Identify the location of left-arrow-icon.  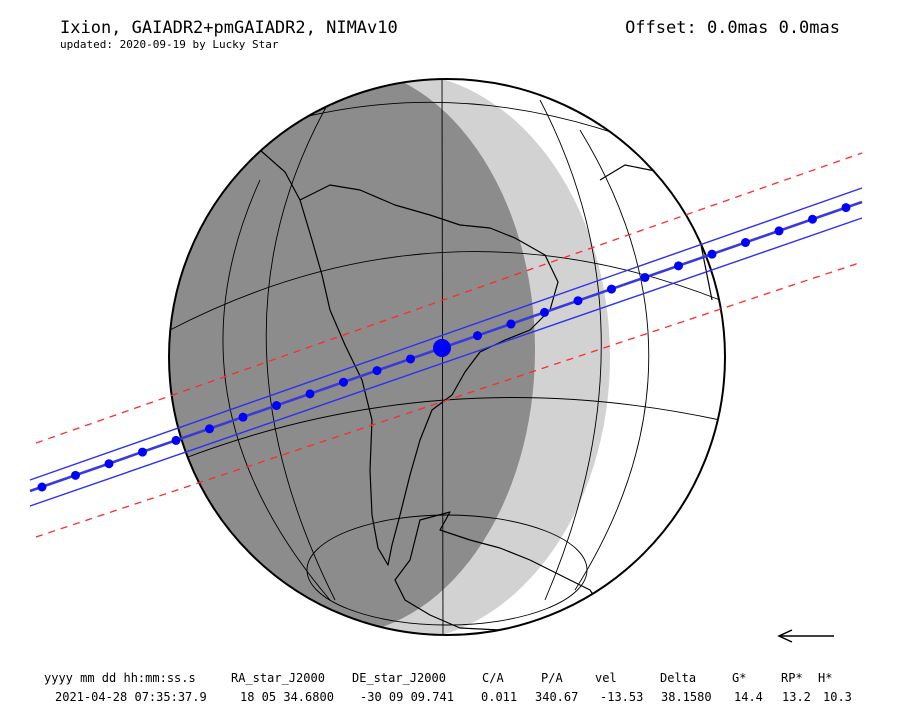
(805, 636).